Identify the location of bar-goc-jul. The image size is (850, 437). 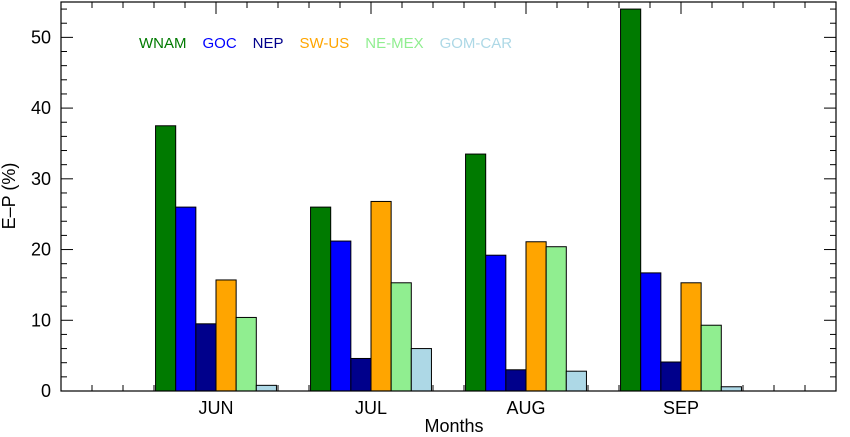
(341, 316).